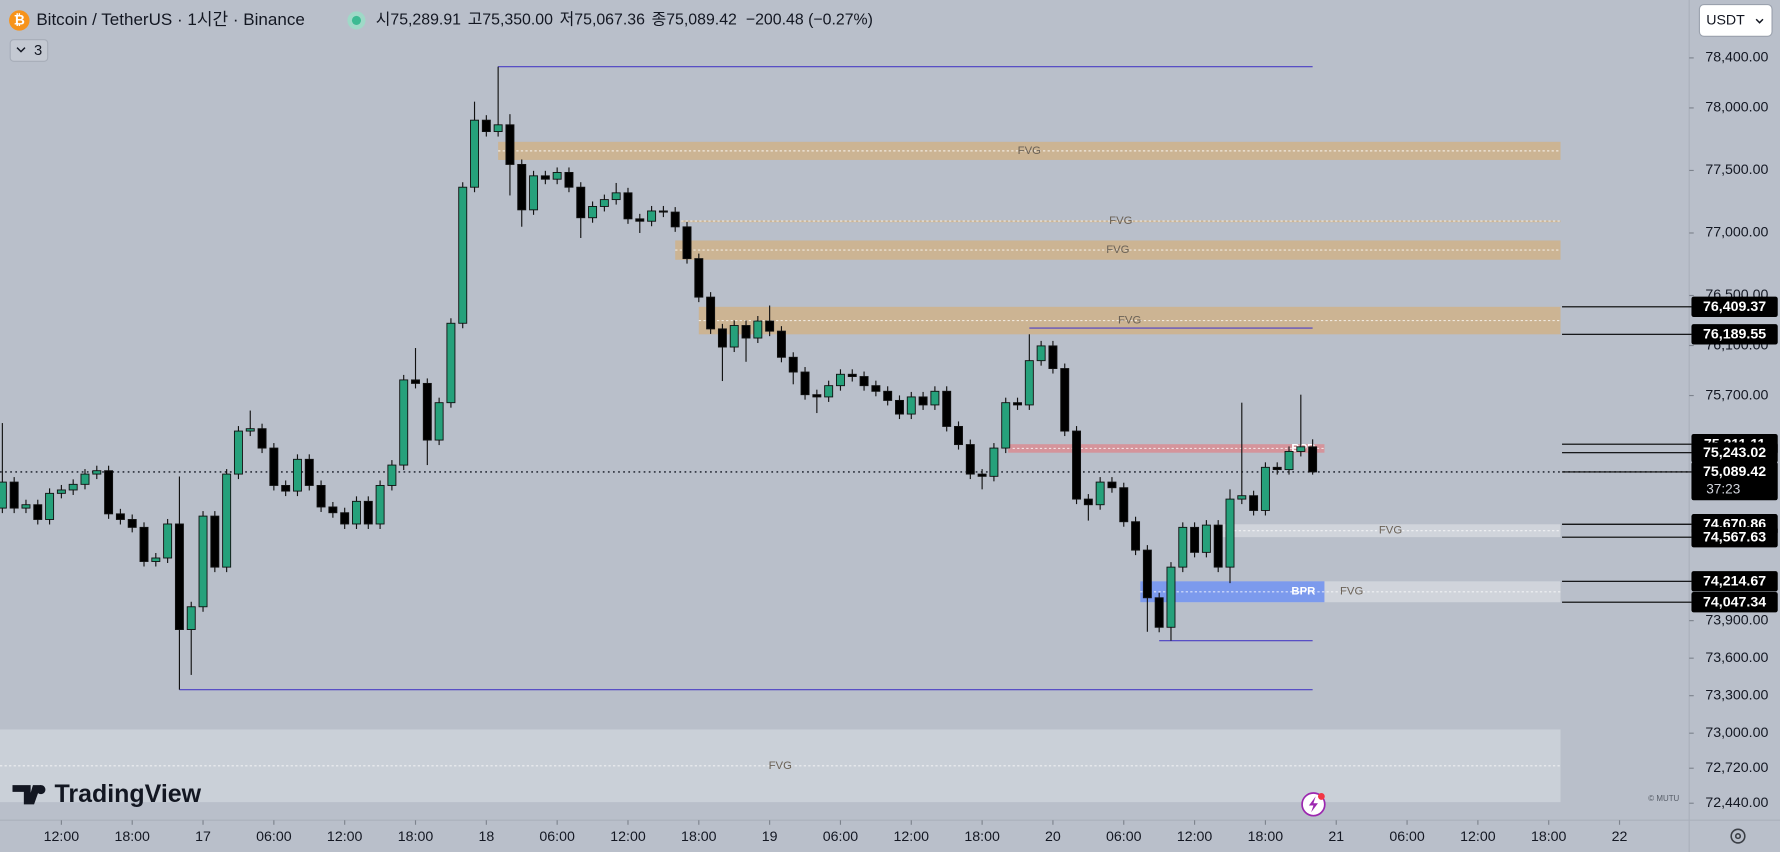 This screenshot has width=1780, height=852. Describe the element at coordinates (1725, 21) in the screenshot. I see `currency-label: USDT` at that location.